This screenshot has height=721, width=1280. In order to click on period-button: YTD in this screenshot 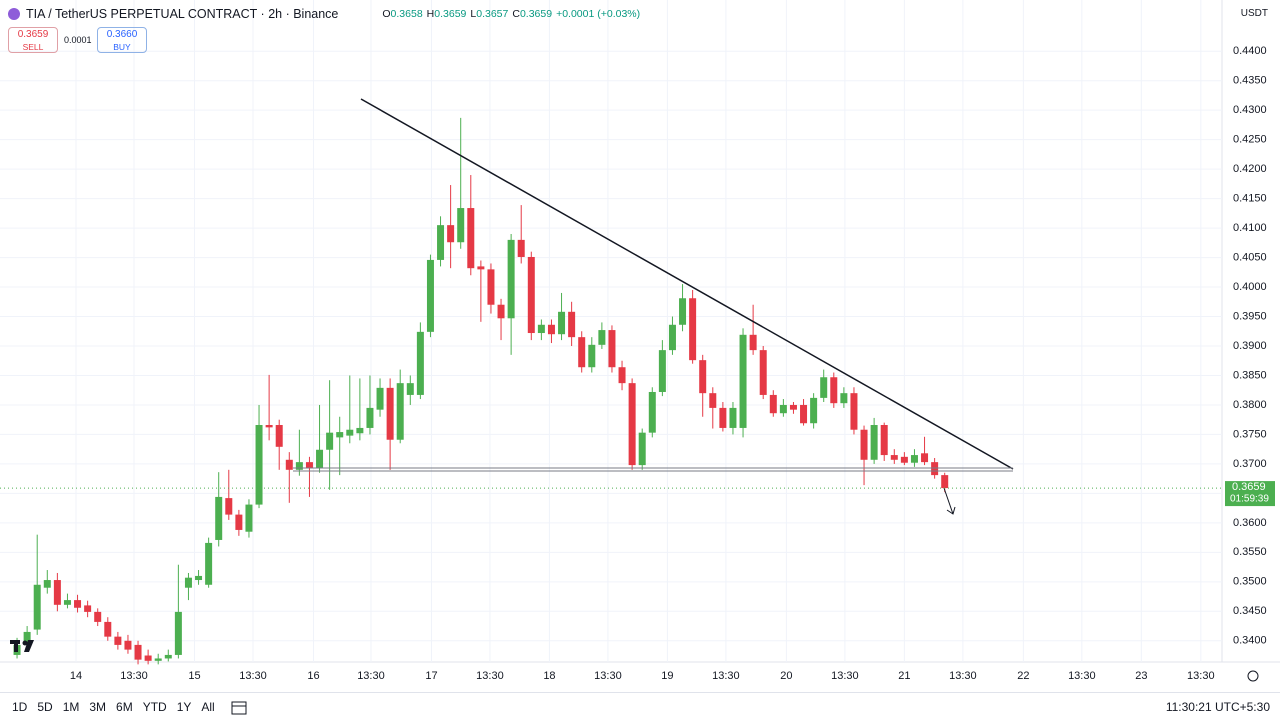, I will do `click(154, 707)`.